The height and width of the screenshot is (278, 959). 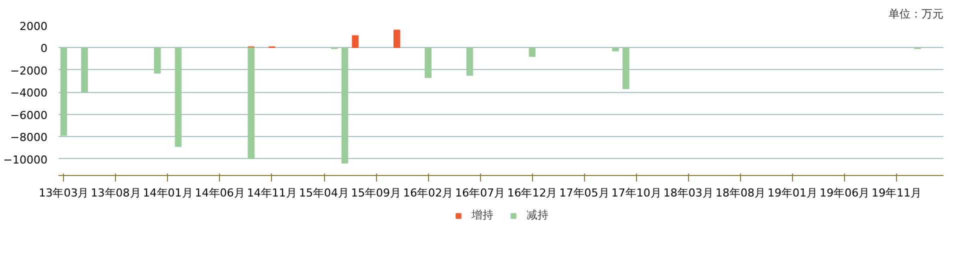 I want to click on x-tick-label: 14年11月, so click(x=271, y=193).